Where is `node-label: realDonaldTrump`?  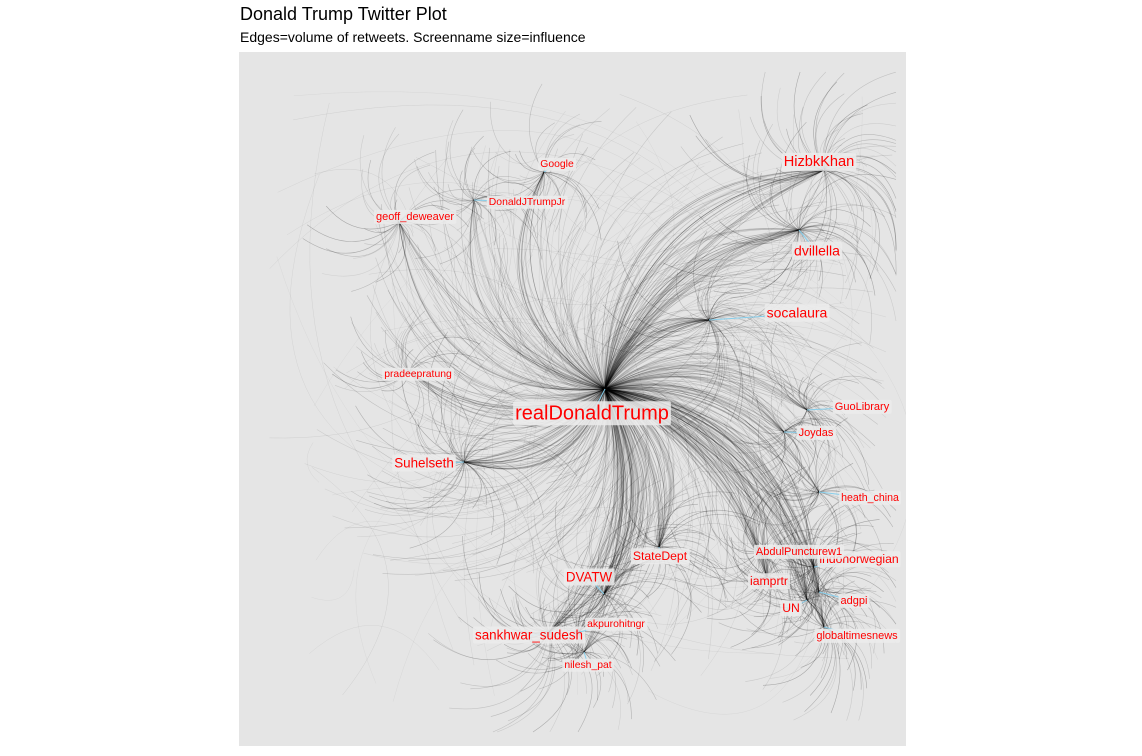
node-label: realDonaldTrump is located at coordinates (592, 413).